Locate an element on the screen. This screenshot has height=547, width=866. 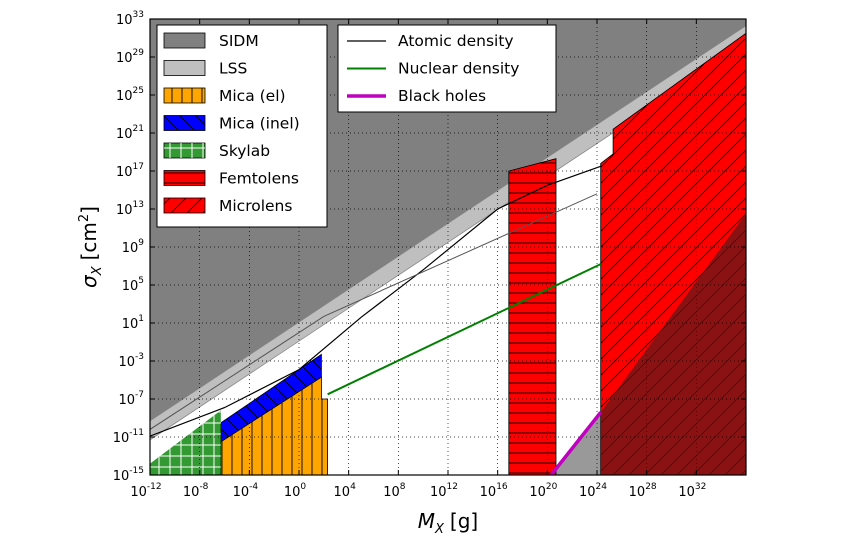
y-tick-label: 10¹⁷ is located at coordinates (130, 171).